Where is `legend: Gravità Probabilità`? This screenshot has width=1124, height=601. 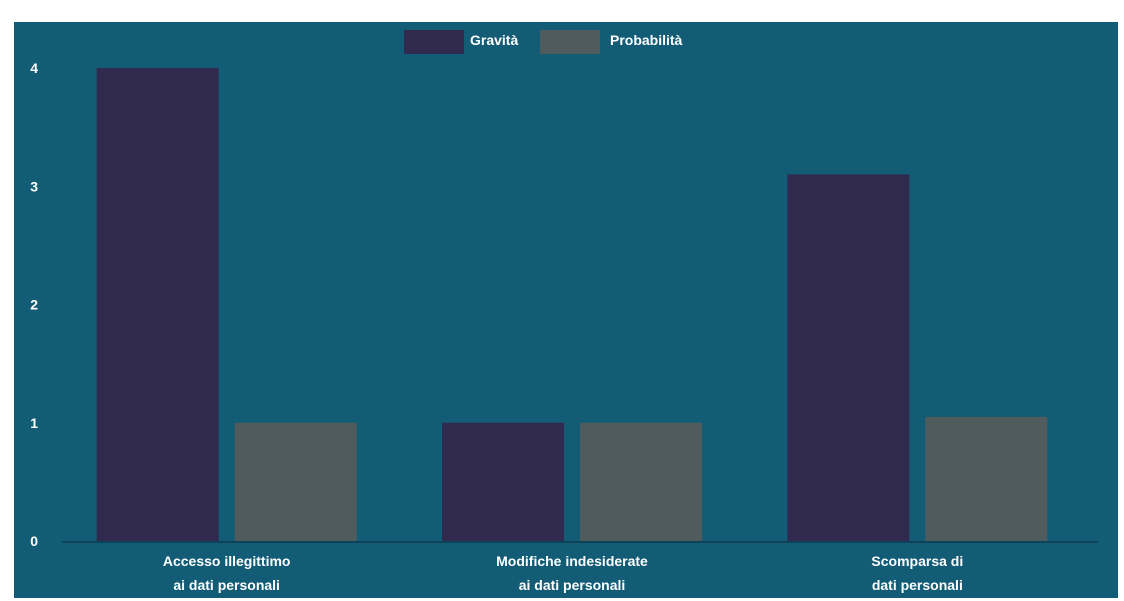 legend: Gravità Probabilità is located at coordinates (543, 42).